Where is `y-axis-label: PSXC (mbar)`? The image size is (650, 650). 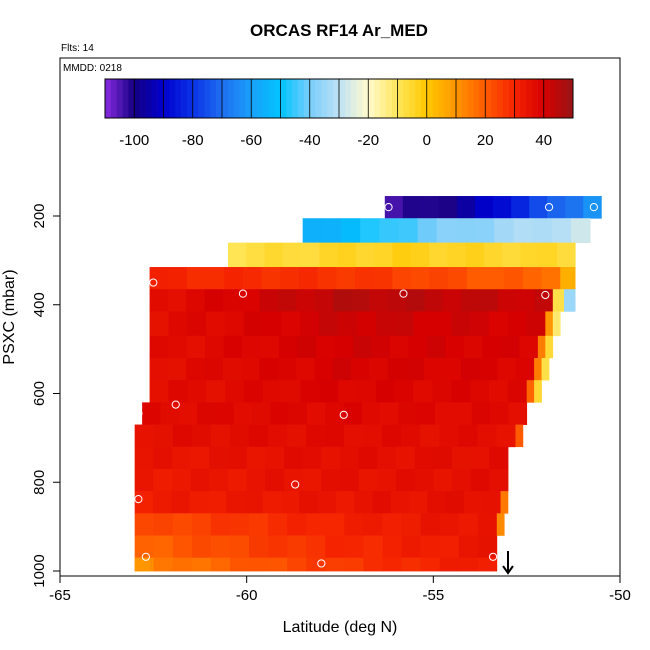
y-axis-label: PSXC (mbar) is located at coordinates (9, 316).